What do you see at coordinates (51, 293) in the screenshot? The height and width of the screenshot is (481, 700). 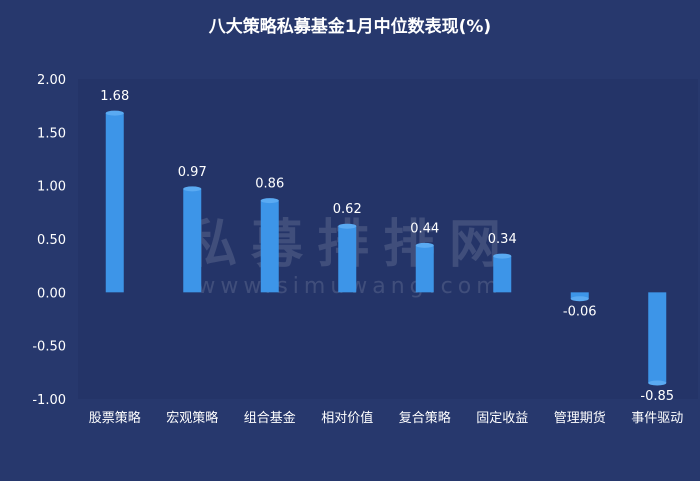 I see `y-tick-label: 0.00` at bounding box center [51, 293].